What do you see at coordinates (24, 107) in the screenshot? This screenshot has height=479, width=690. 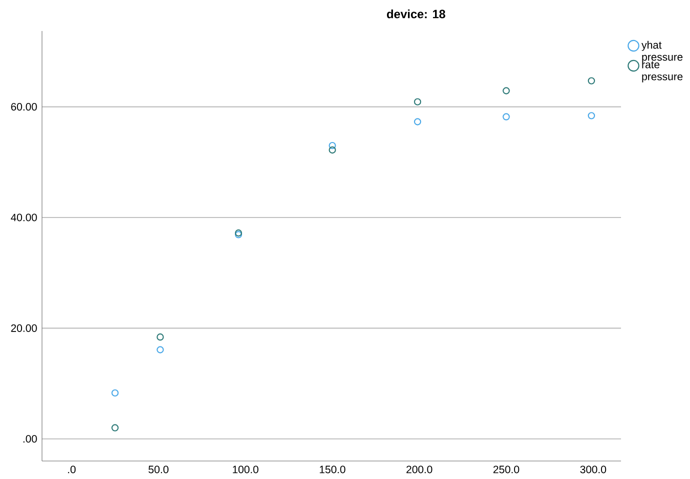 I see `y-tick-label: 60.00` at bounding box center [24, 107].